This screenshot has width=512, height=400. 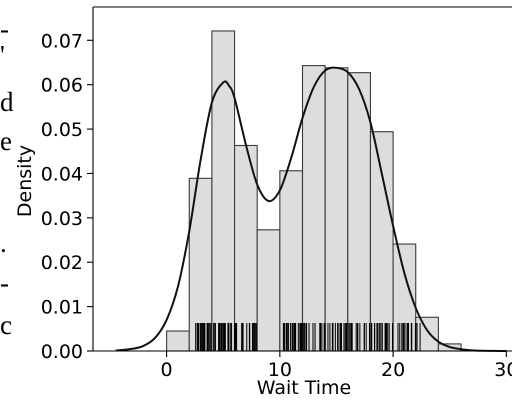 I want to click on y-tick-label: 0.04, so click(x=62, y=174).